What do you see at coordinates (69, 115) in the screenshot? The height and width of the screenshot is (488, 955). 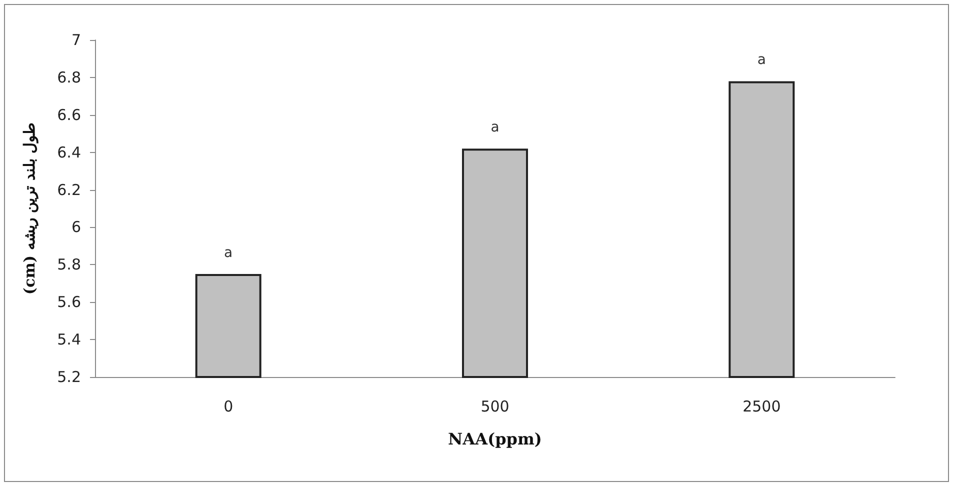 I see `y-tick-label: 6.6` at bounding box center [69, 115].